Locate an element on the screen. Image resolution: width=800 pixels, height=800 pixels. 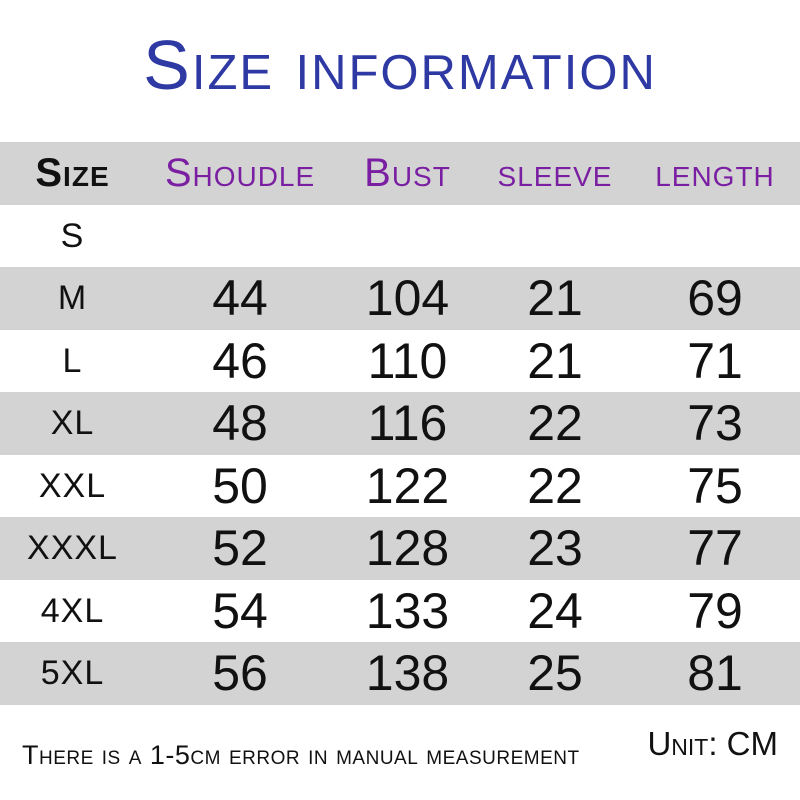
bust-value: 104 is located at coordinates (407, 298).